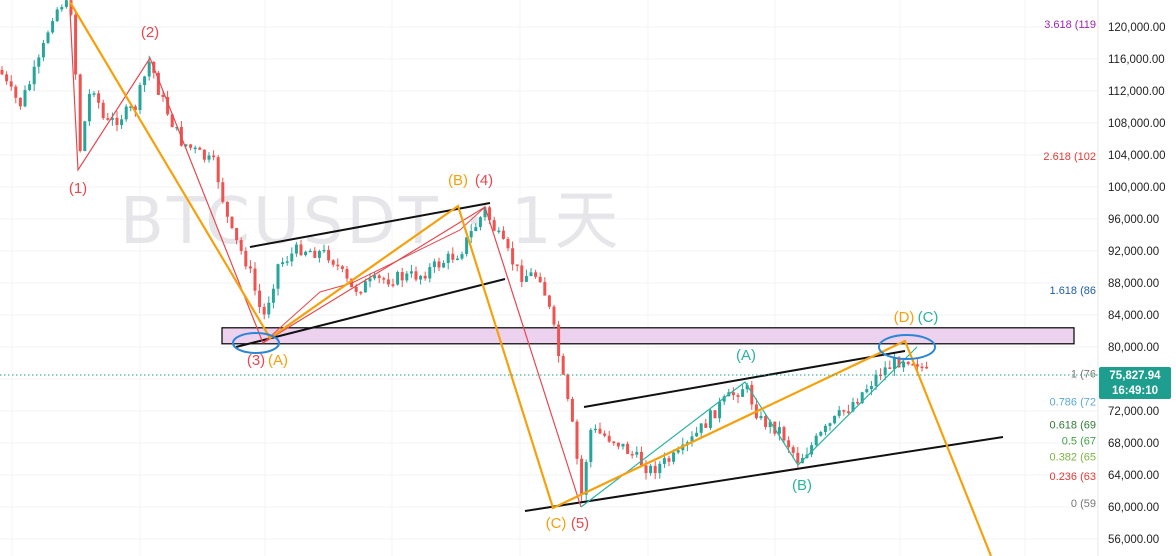  Describe the element at coordinates (1137, 28) in the screenshot. I see `y-tick-label: 120,000.00` at that location.